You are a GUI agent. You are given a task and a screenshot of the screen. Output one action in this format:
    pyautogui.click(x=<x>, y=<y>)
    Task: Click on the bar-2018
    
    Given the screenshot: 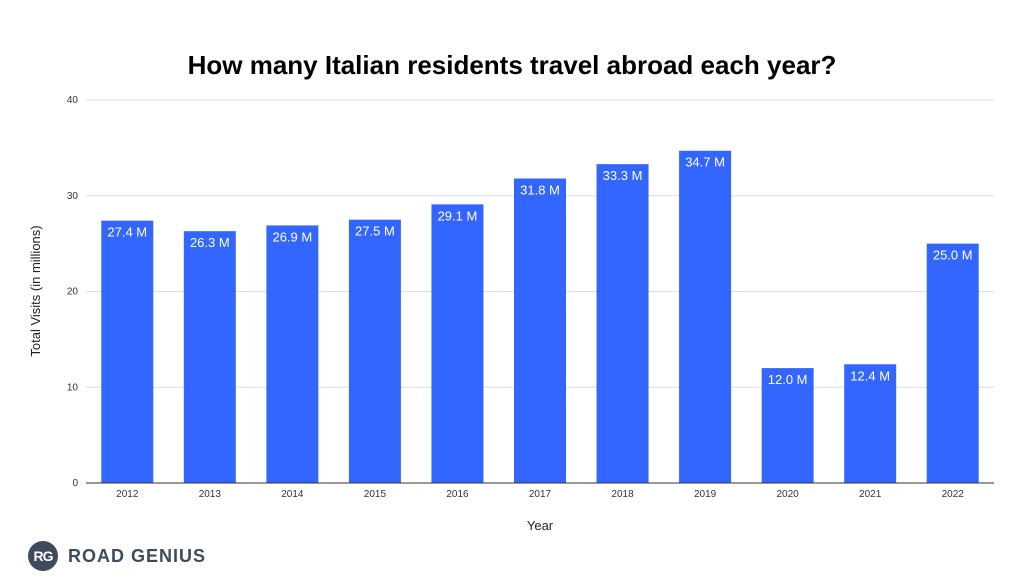 What is the action you would take?
    pyautogui.click(x=622, y=323)
    